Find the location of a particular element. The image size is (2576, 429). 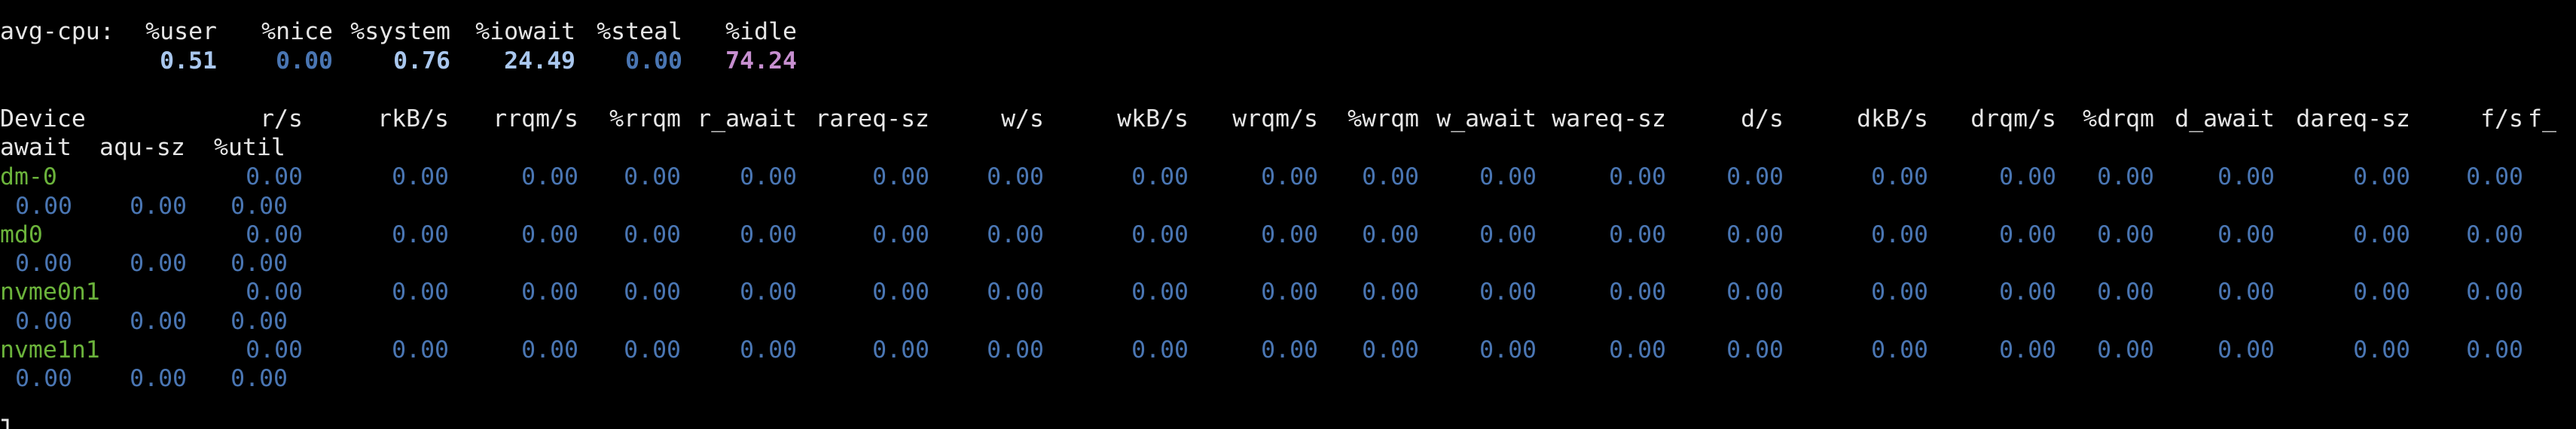

header-await: await is located at coordinates (36, 147).